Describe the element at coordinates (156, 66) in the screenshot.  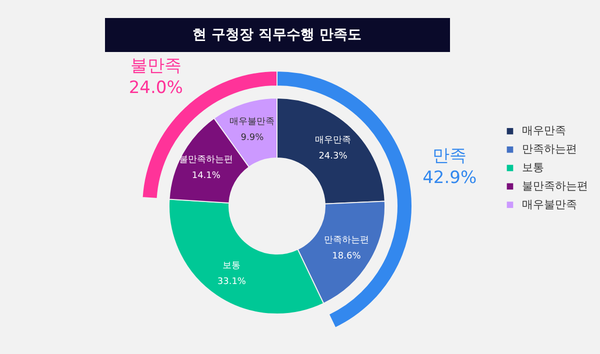
I see `slice-label: 불만족` at that location.